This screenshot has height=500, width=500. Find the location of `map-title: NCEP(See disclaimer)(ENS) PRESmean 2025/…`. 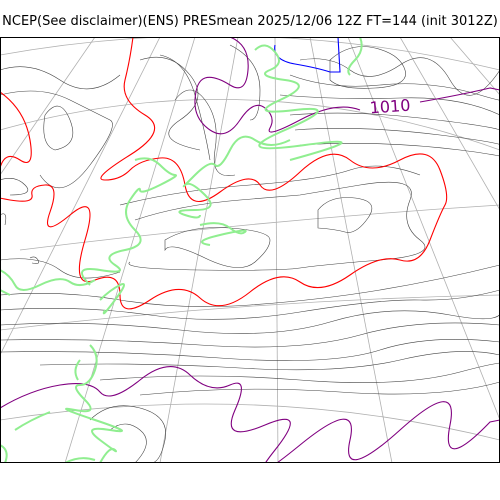

map-title: NCEP(See disclaimer)(ENS) PRESmean 2025/… is located at coordinates (250, 21).